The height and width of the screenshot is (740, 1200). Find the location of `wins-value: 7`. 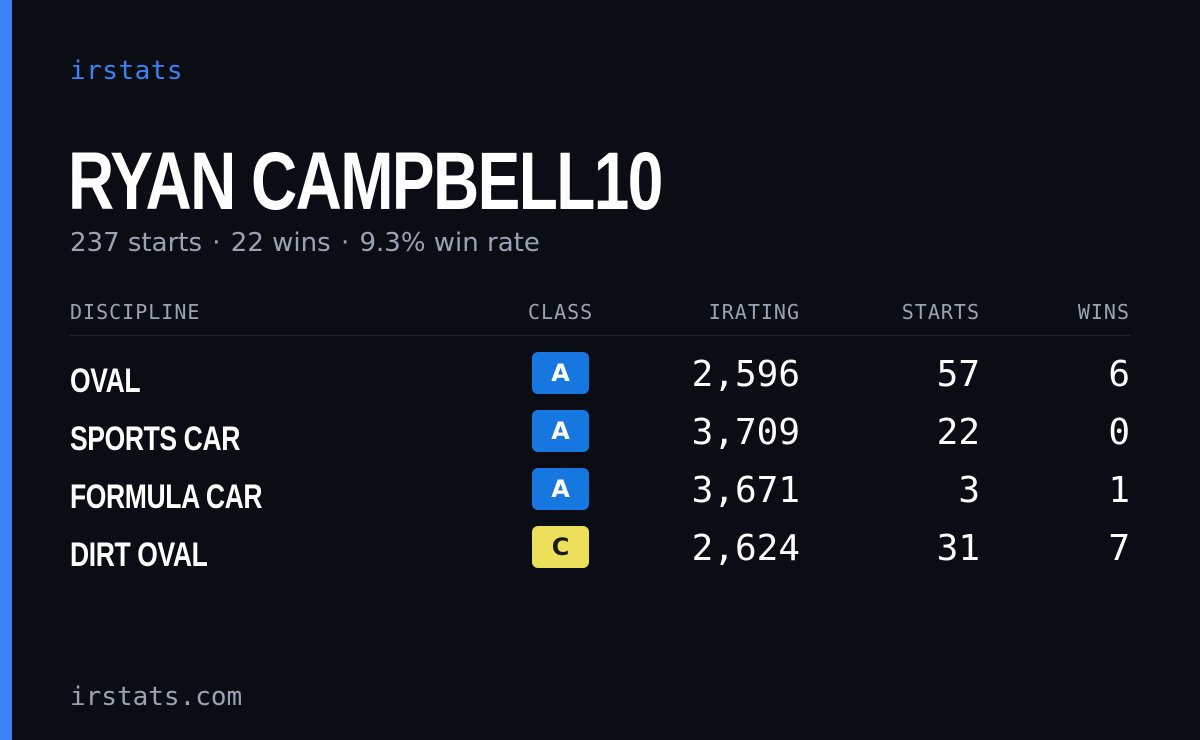

wins-value: 7 is located at coordinates (1119, 548).